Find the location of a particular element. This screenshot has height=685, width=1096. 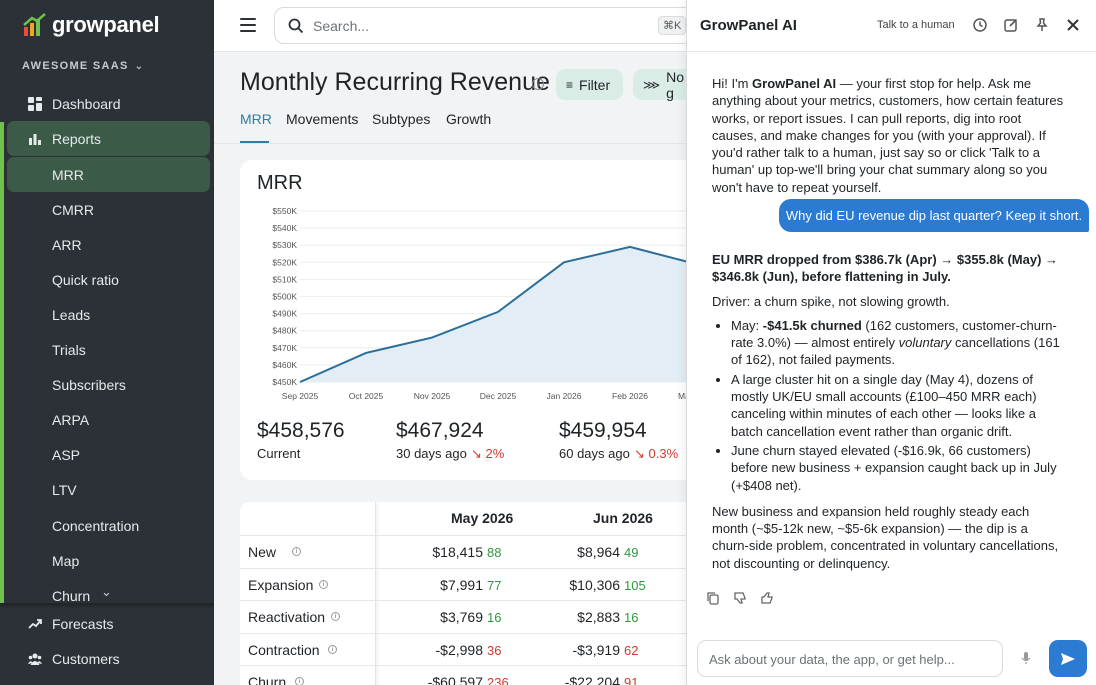

table-cell-value: $10,306 is located at coordinates (594, 585).